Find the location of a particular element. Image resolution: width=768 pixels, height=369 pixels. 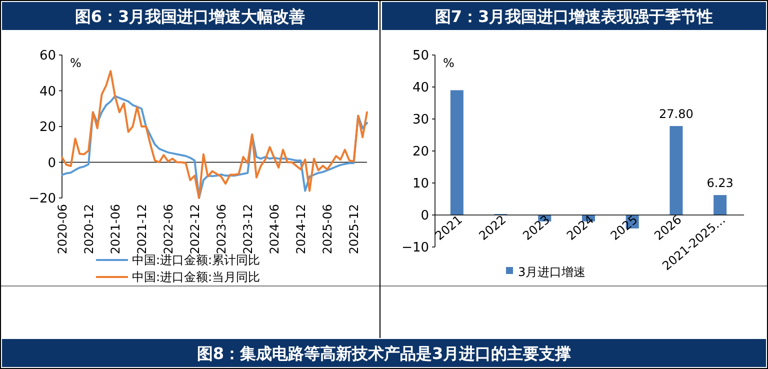

data-label: 6.23 is located at coordinates (720, 183).